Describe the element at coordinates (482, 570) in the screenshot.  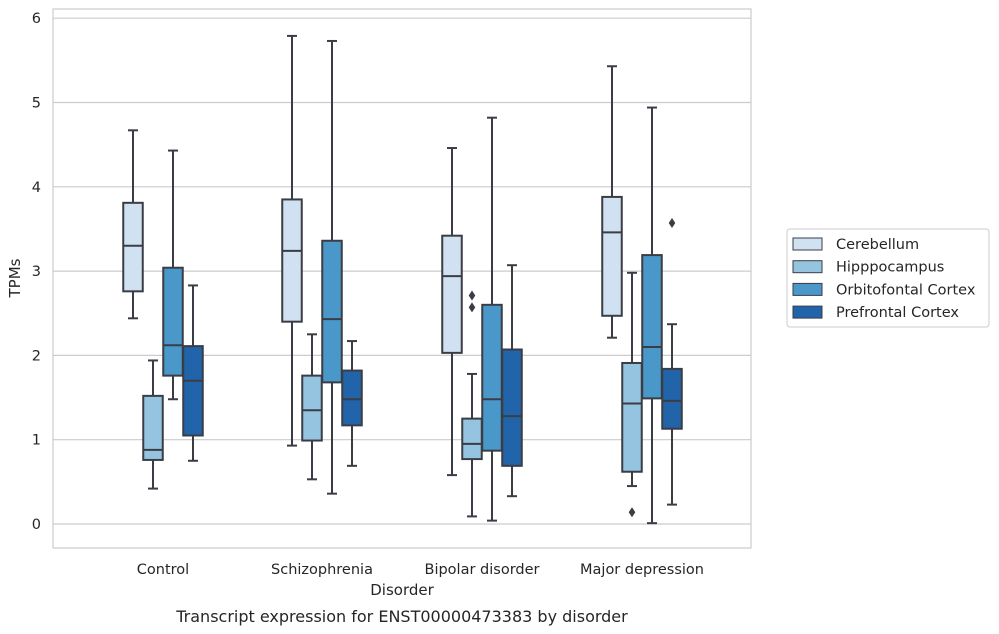
I see `x-tick-label: Bipolar disorder` at that location.